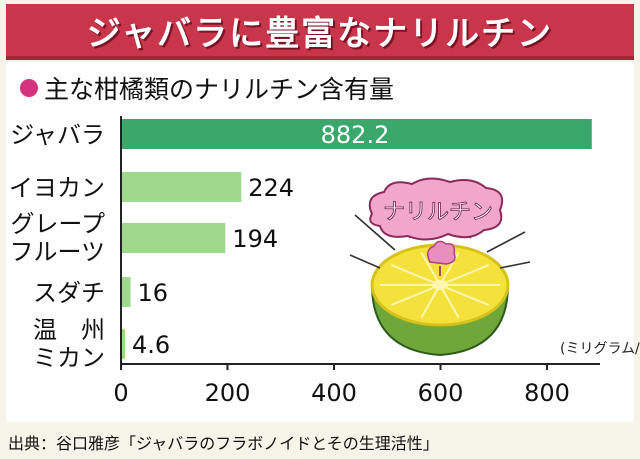 The height and width of the screenshot is (459, 640). I want to click on citrus-core, so click(440, 285).